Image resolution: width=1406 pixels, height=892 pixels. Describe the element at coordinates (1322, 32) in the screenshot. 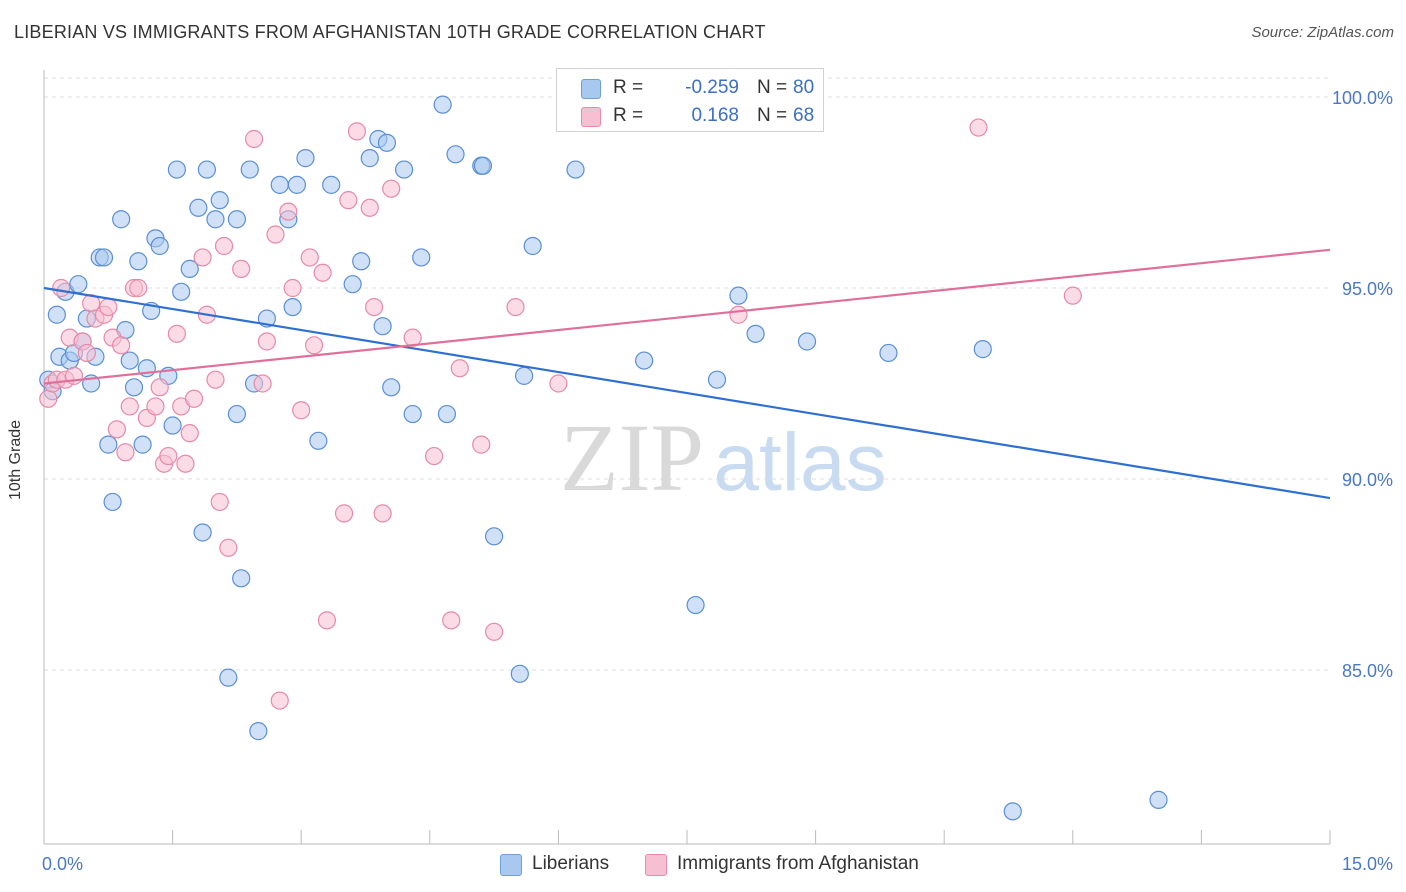

I see `source-label: Source: ZipAtlas.com` at that location.